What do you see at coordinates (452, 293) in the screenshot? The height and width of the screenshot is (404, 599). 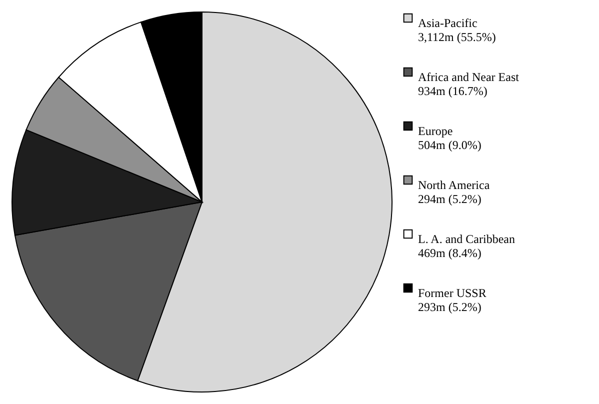 I see `legend-label: Former USSR` at bounding box center [452, 293].